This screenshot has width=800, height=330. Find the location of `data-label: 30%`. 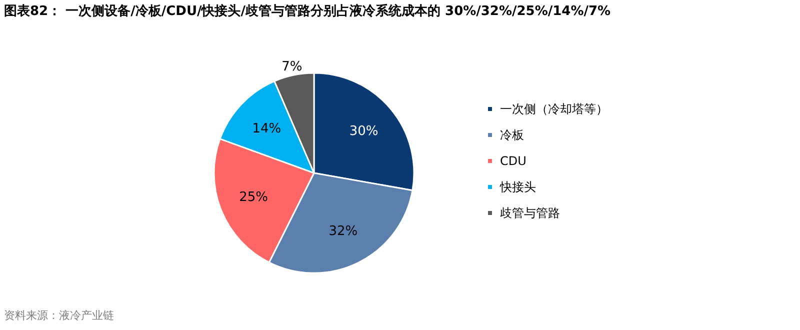

data-label: 30% is located at coordinates (363, 132).